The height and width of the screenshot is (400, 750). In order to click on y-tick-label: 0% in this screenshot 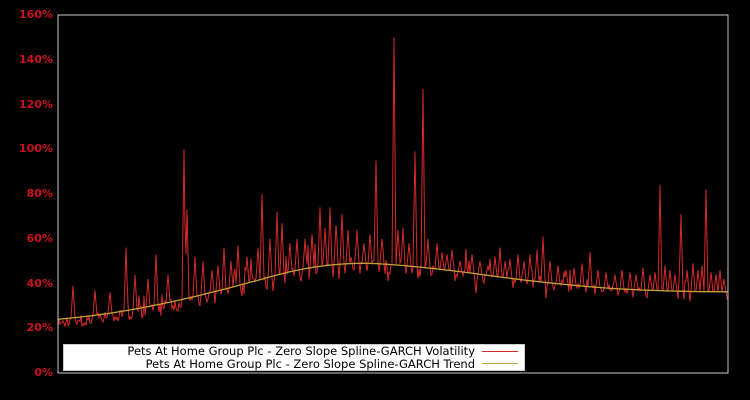, I will do `click(43, 372)`.